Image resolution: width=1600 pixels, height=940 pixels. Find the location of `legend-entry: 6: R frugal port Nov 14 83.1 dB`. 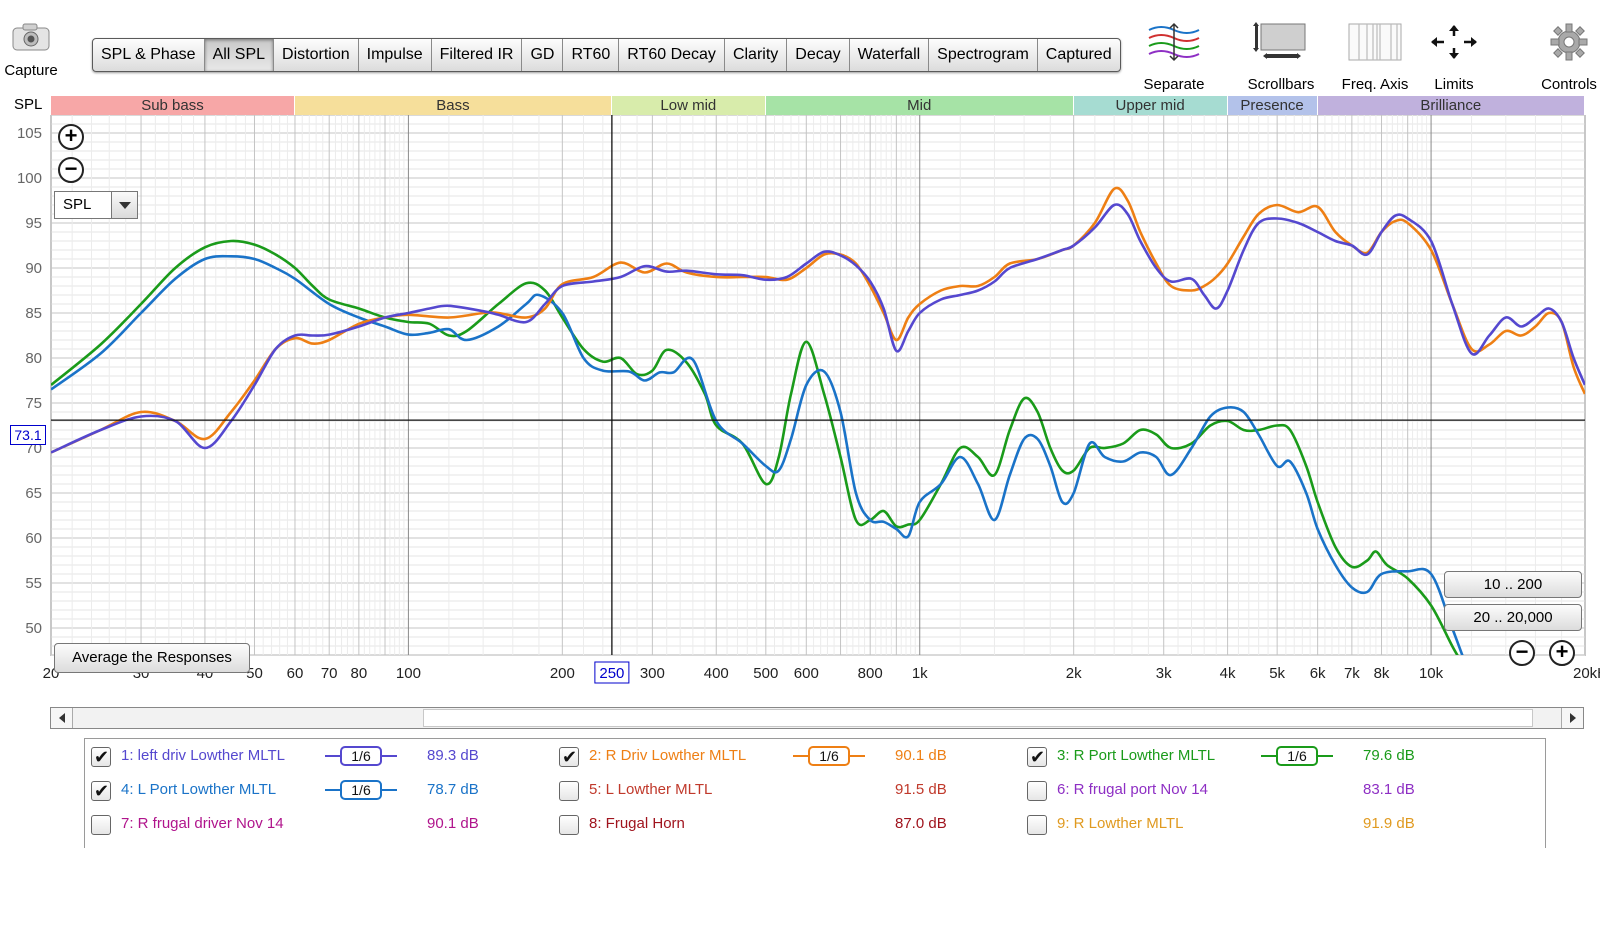

legend-entry: 6: R frugal port Nov 14 83.1 dB is located at coordinates (1257, 790).